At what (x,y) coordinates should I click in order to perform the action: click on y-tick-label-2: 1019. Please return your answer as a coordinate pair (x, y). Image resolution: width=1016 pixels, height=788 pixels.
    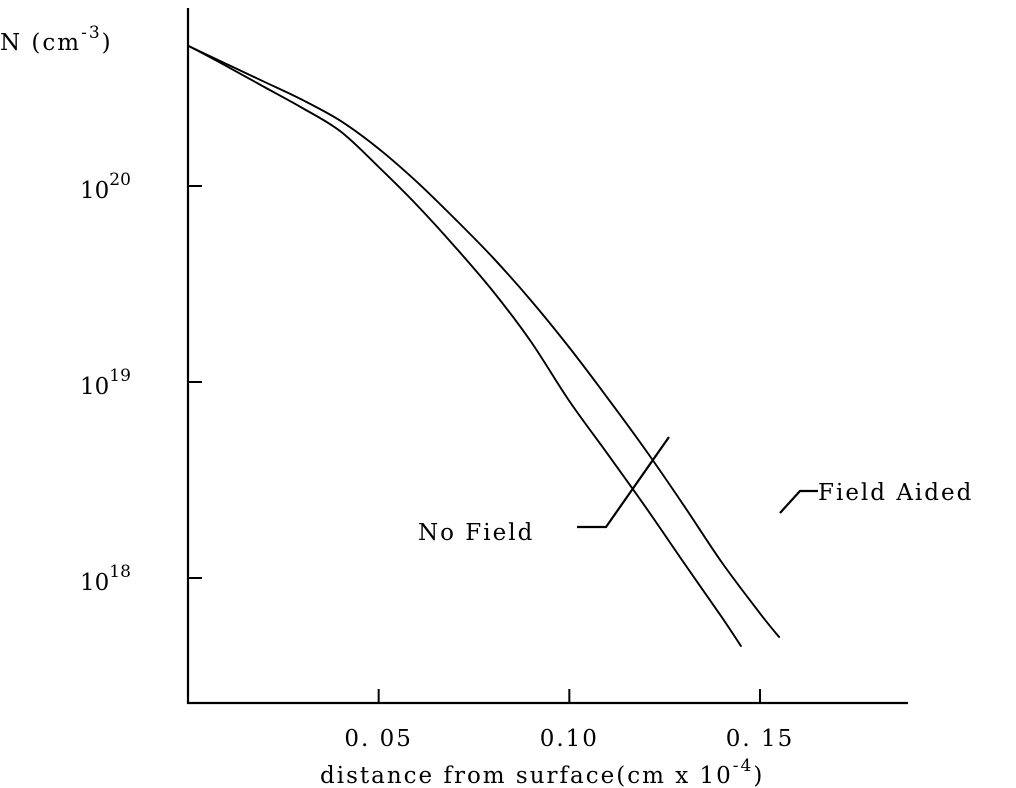
    Looking at the image, I should click on (105, 383).